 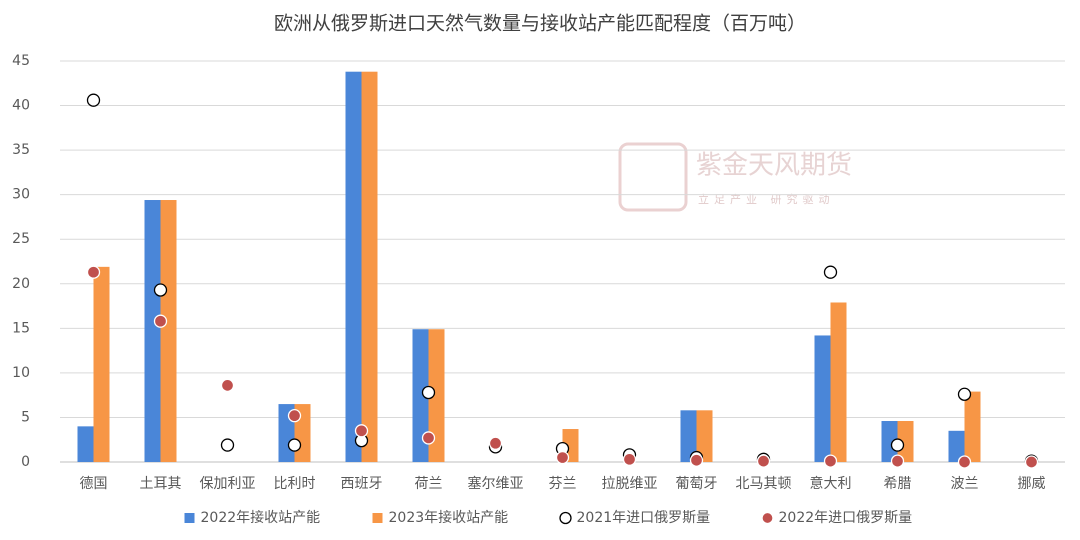 What do you see at coordinates (21, 284) in the screenshot?
I see `y-tick-label: 20` at bounding box center [21, 284].